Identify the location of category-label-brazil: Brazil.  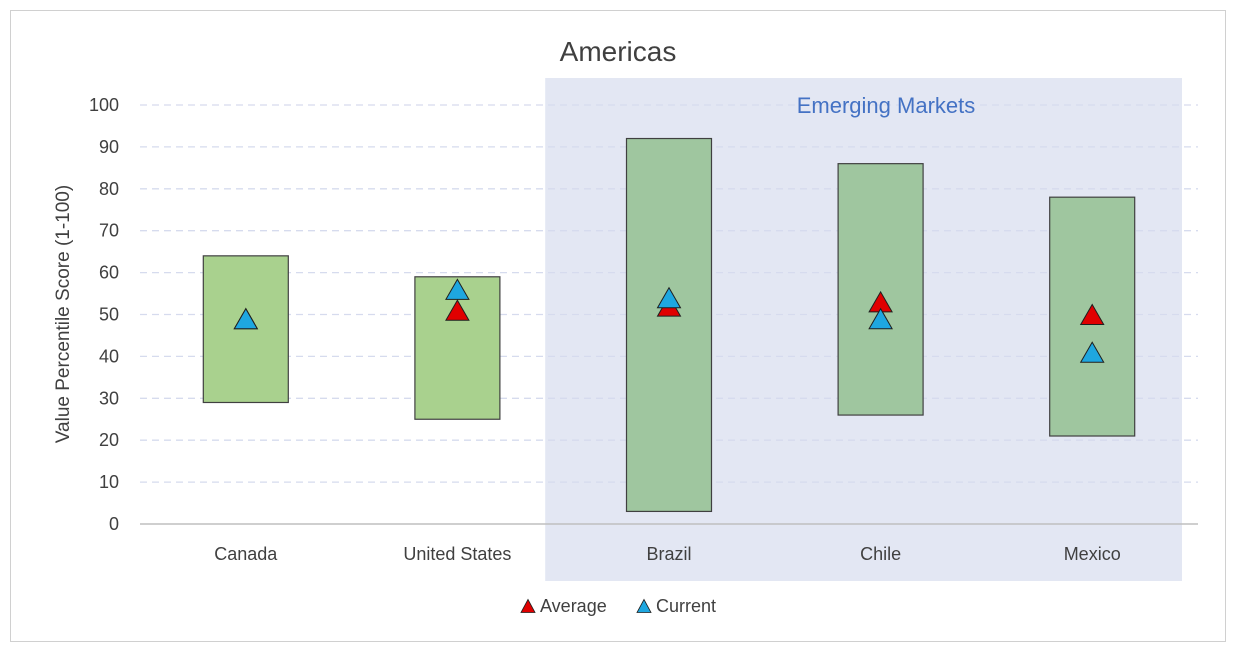
(668, 554).